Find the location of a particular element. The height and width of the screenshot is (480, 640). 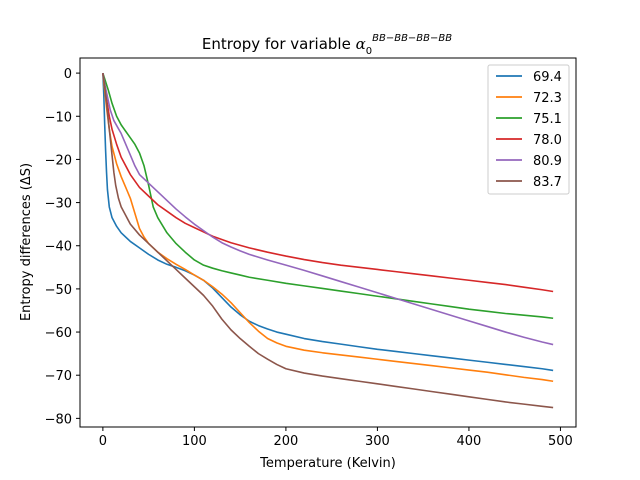

y-tick-label: −20 is located at coordinates (58, 160).